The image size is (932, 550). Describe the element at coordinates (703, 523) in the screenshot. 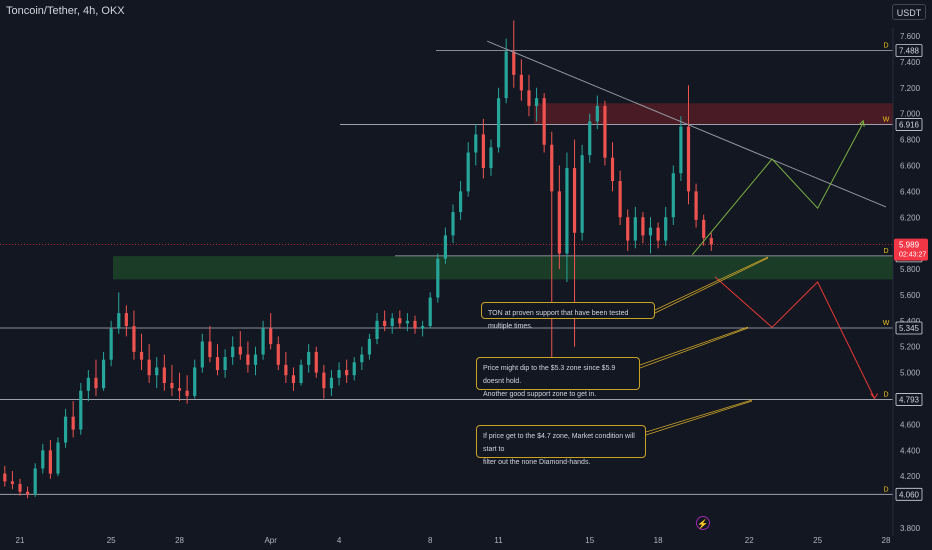

I see `lightning-icon: ⚡` at that location.